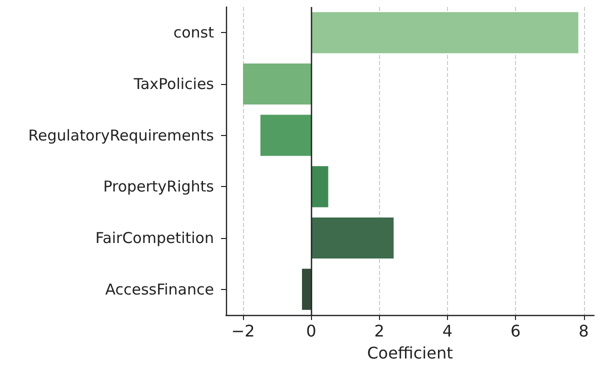 This screenshot has height=366, width=600. What do you see at coordinates (379, 331) in the screenshot?
I see `x-tick-label: 2` at bounding box center [379, 331].